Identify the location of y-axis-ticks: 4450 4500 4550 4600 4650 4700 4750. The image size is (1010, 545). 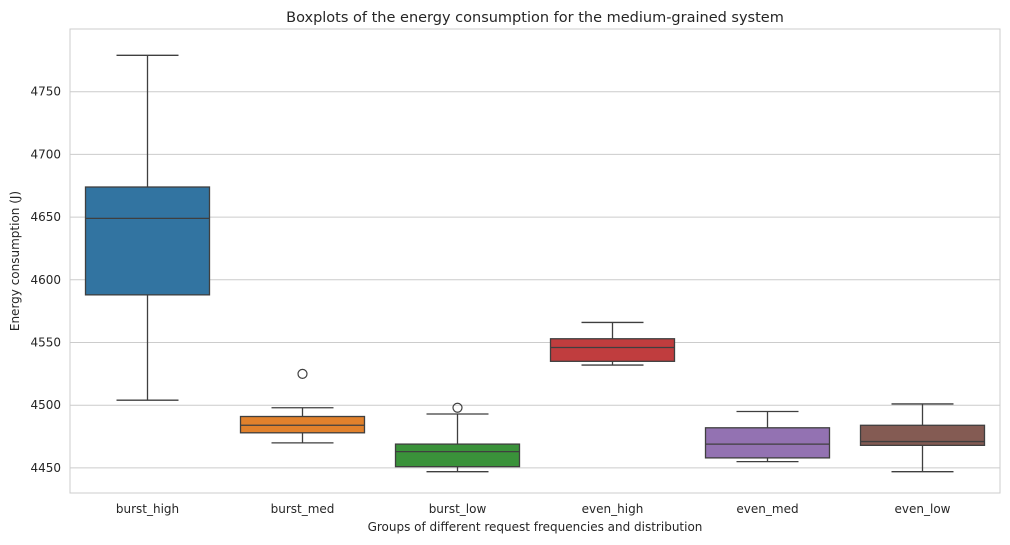
(45, 280).